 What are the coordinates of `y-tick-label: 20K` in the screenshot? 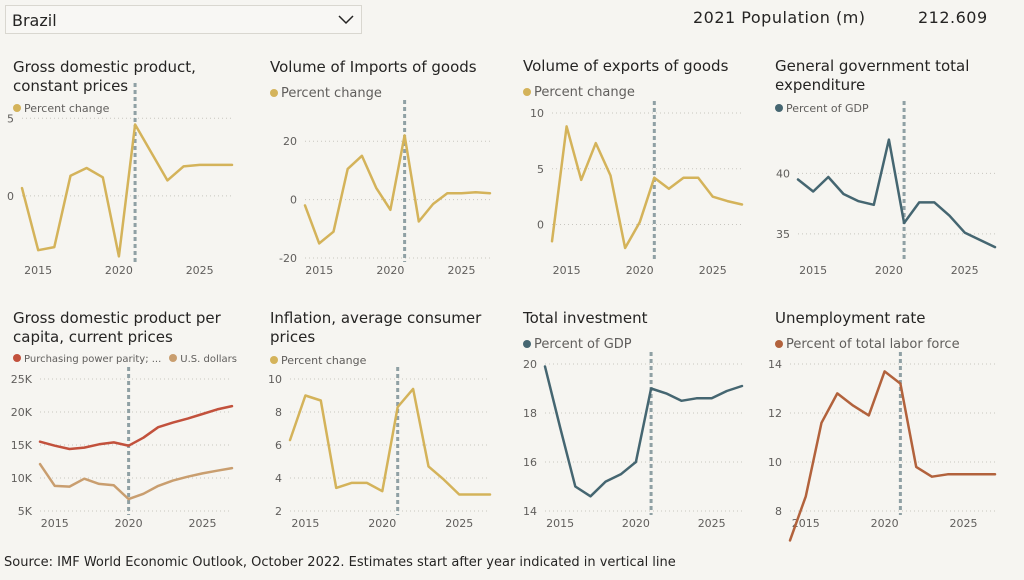 It's located at (22, 412).